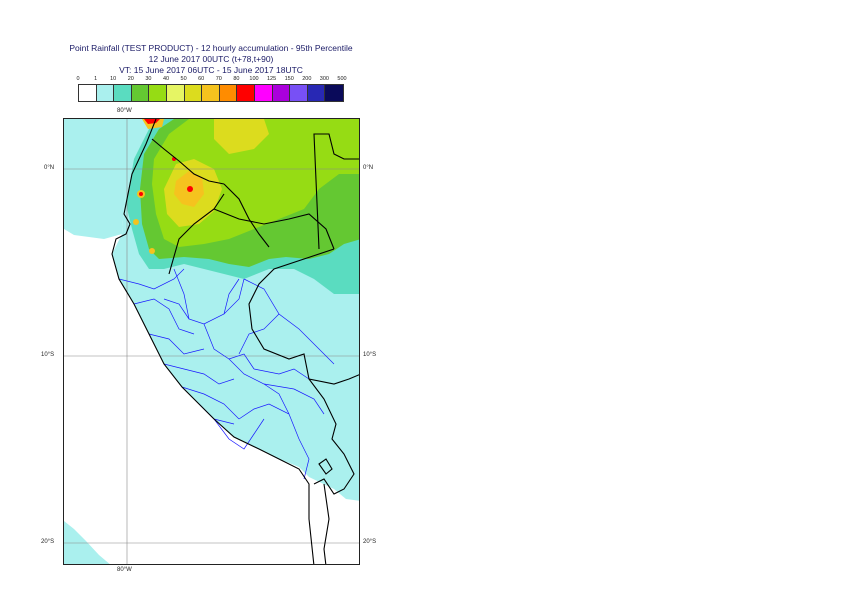 Image resolution: width=842 pixels, height=596 pixels. What do you see at coordinates (110, 179) in the screenshot?
I see `ocean-rain-upper` at bounding box center [110, 179].